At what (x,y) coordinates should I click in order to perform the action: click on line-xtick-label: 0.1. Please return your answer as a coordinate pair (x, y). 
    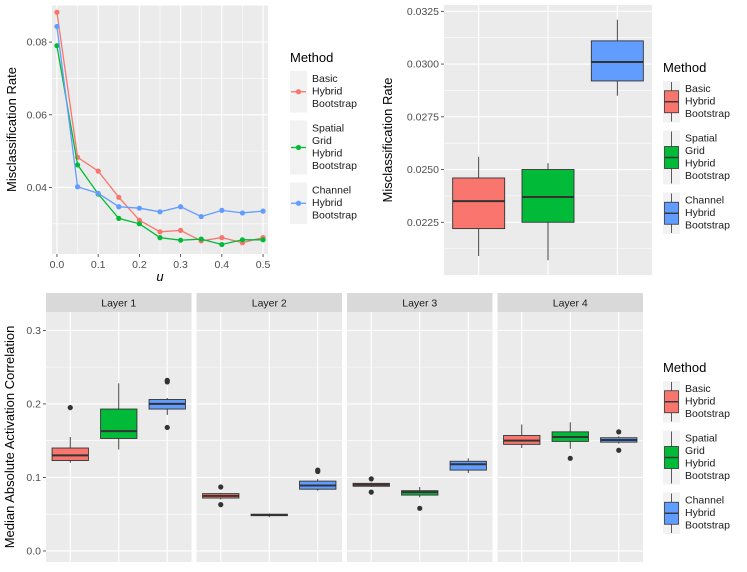
    Looking at the image, I should click on (98, 265).